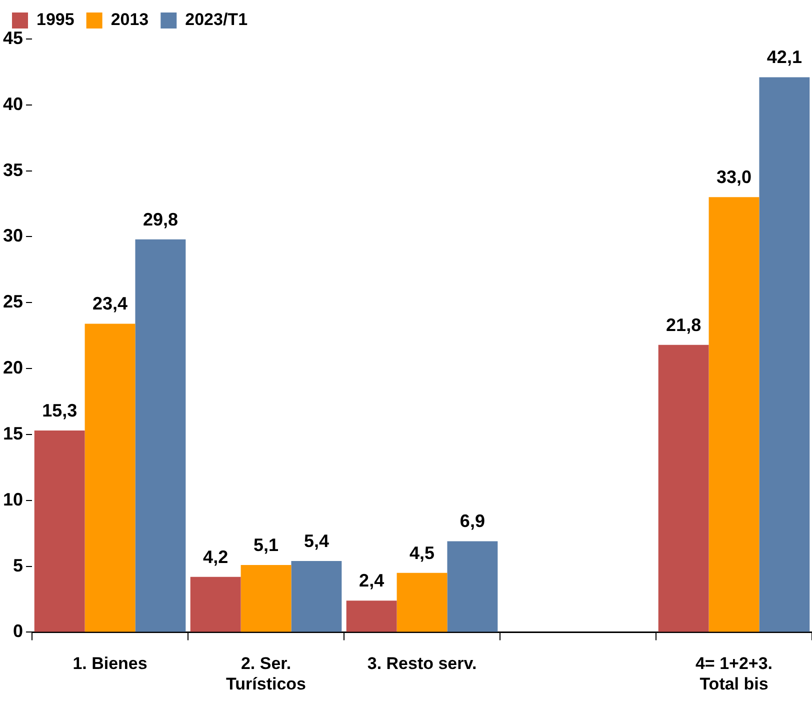 This screenshot has width=812, height=709. What do you see at coordinates (55, 20) in the screenshot?
I see `legend-label: 1995` at bounding box center [55, 20].